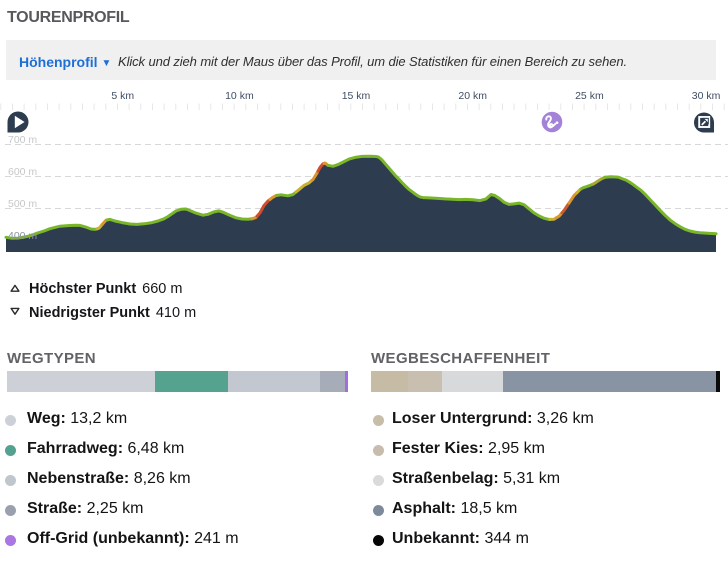  I want to click on svg-text: 25 km, so click(589, 96).